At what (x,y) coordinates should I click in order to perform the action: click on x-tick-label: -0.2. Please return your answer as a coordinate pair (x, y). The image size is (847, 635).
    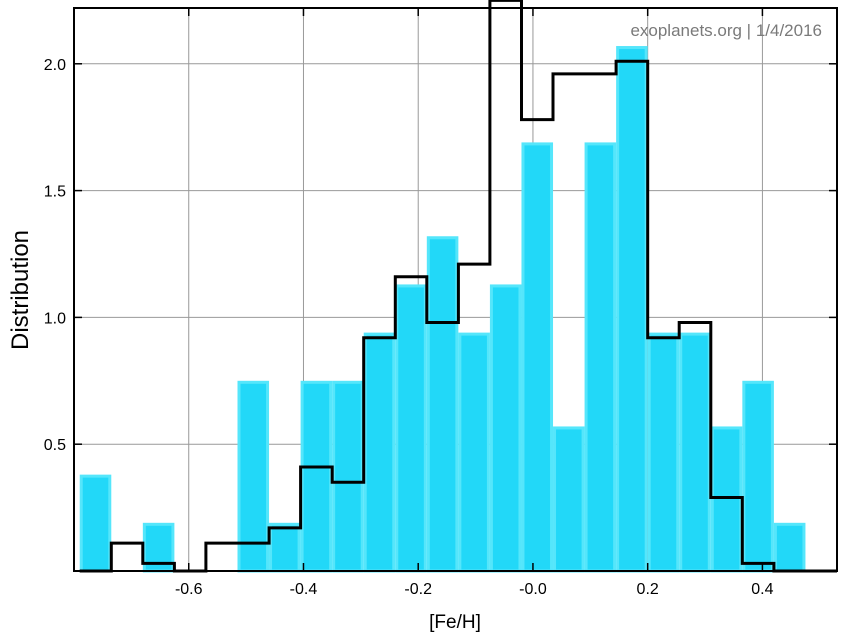
    Looking at the image, I should click on (418, 589).